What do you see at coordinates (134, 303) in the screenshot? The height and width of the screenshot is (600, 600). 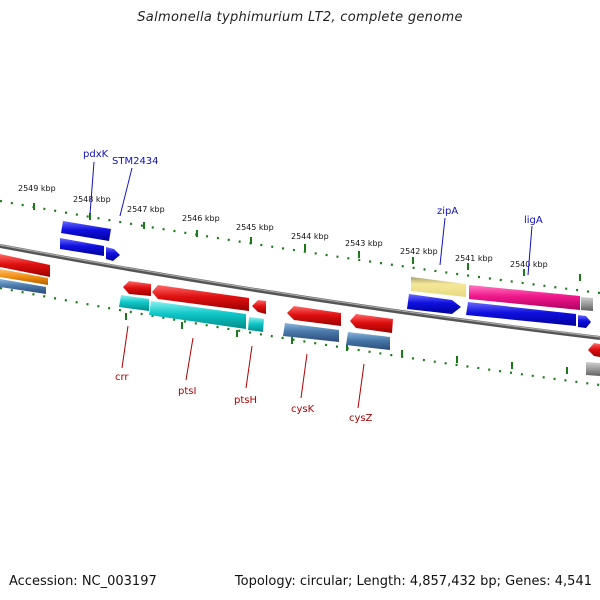 I see `gene-crr` at bounding box center [134, 303].